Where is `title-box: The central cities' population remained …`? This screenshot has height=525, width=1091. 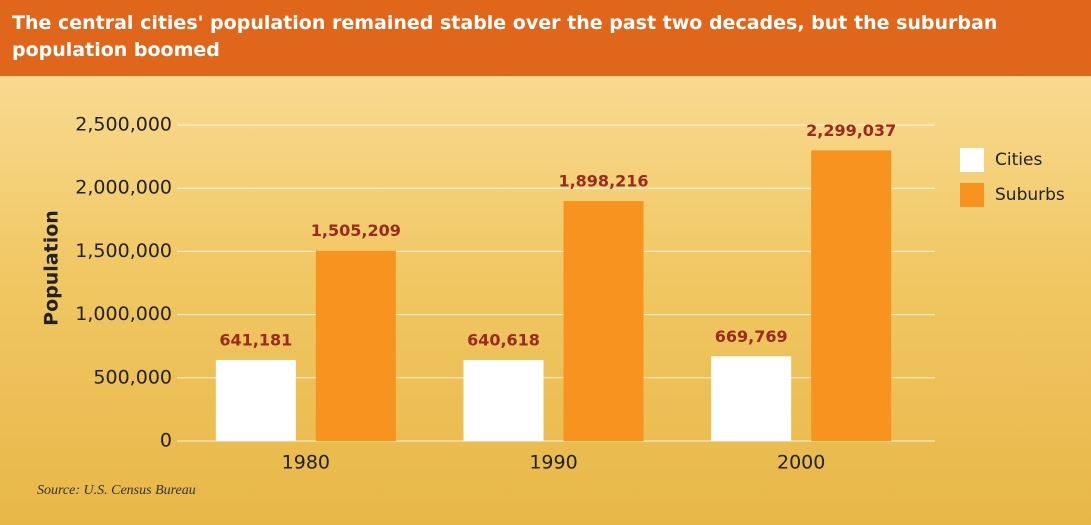
title-box: The central cities' population remained … is located at coordinates (505, 36).